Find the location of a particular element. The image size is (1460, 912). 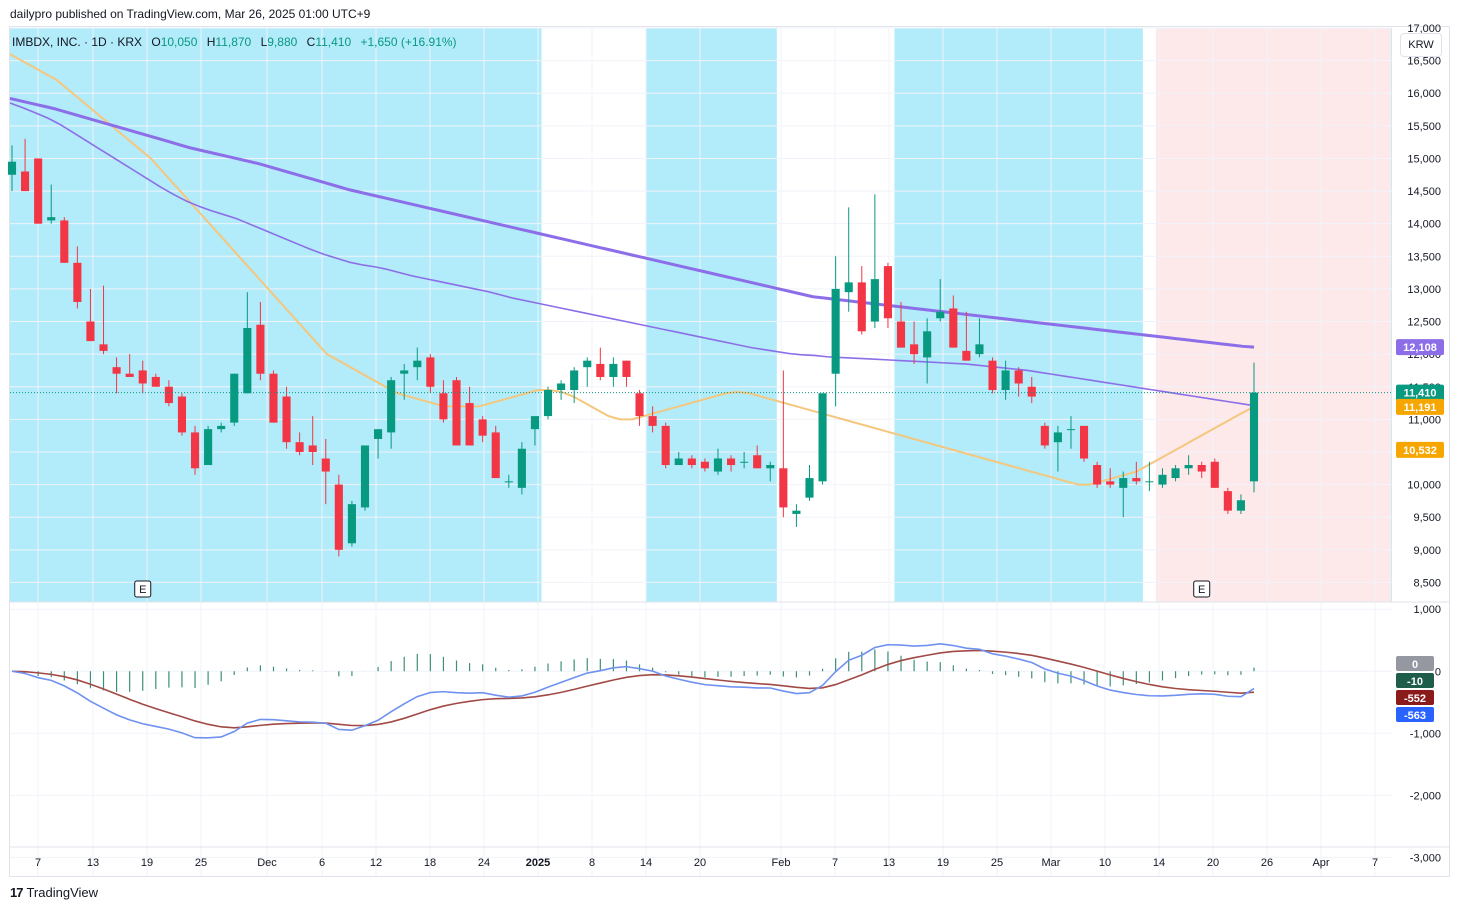

price-tick-label: 14,000 is located at coordinates (1424, 225).